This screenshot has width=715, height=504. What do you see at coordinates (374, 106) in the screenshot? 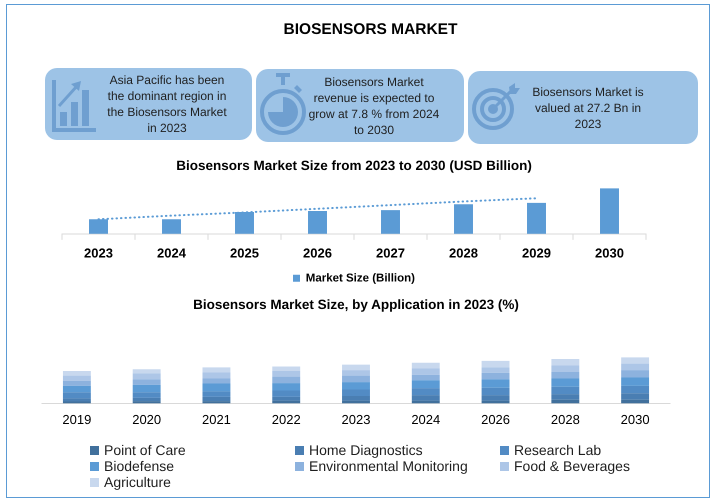
I see `text: Biosensors Market revenue is expected to grow at 7.8 % from 2024 to 2030` at bounding box center [374, 106].